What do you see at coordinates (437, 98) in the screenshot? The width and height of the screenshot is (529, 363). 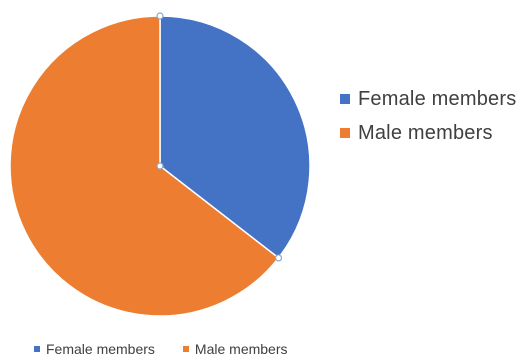 I see `legend-label-female: Female members` at bounding box center [437, 98].